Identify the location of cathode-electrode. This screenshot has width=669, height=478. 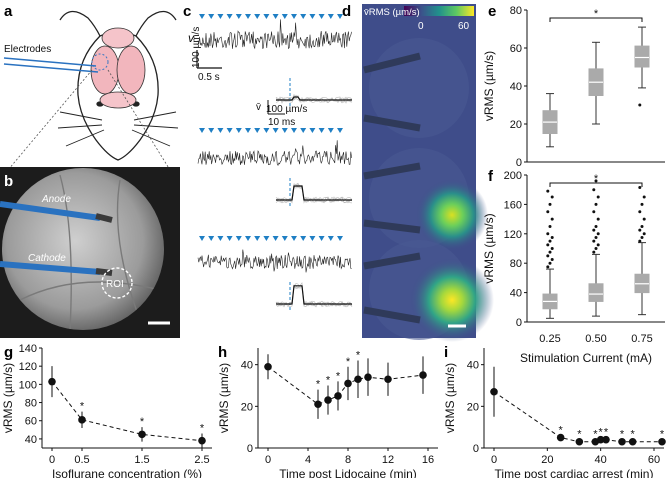
(56, 268).